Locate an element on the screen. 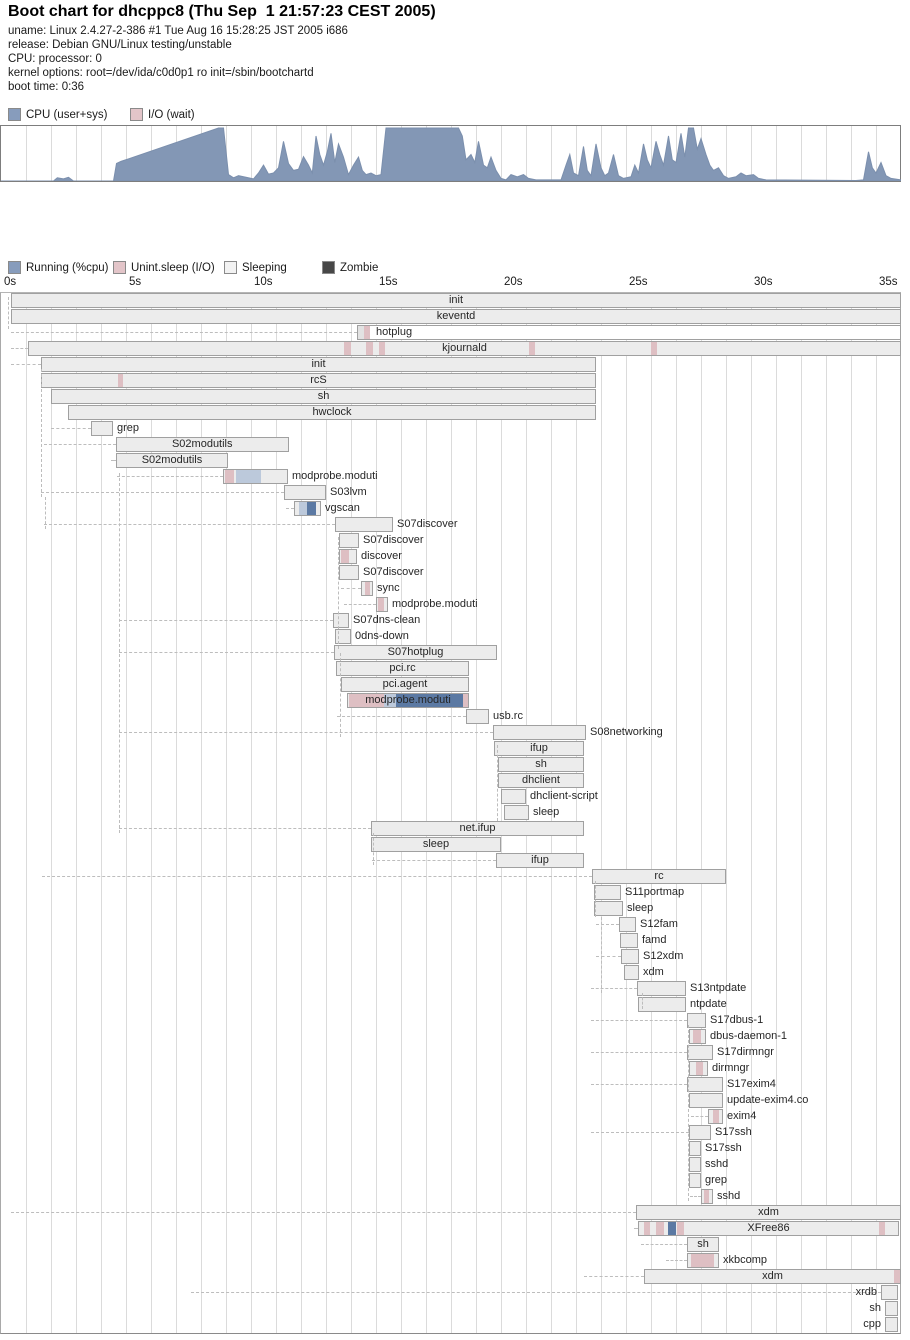 The height and width of the screenshot is (1340, 910). axis-tick-label: 30s is located at coordinates (763, 282).